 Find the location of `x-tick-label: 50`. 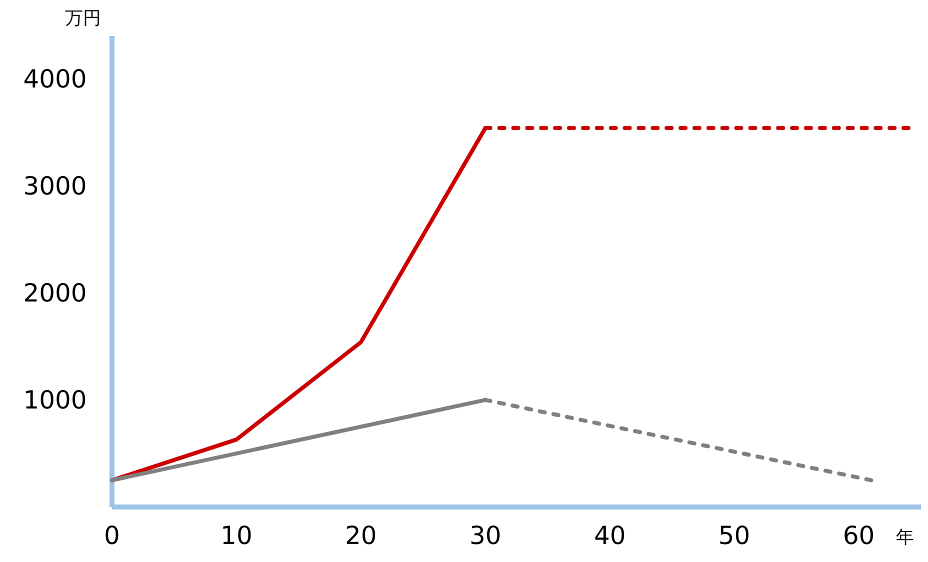

x-tick-label: 50 is located at coordinates (734, 535).